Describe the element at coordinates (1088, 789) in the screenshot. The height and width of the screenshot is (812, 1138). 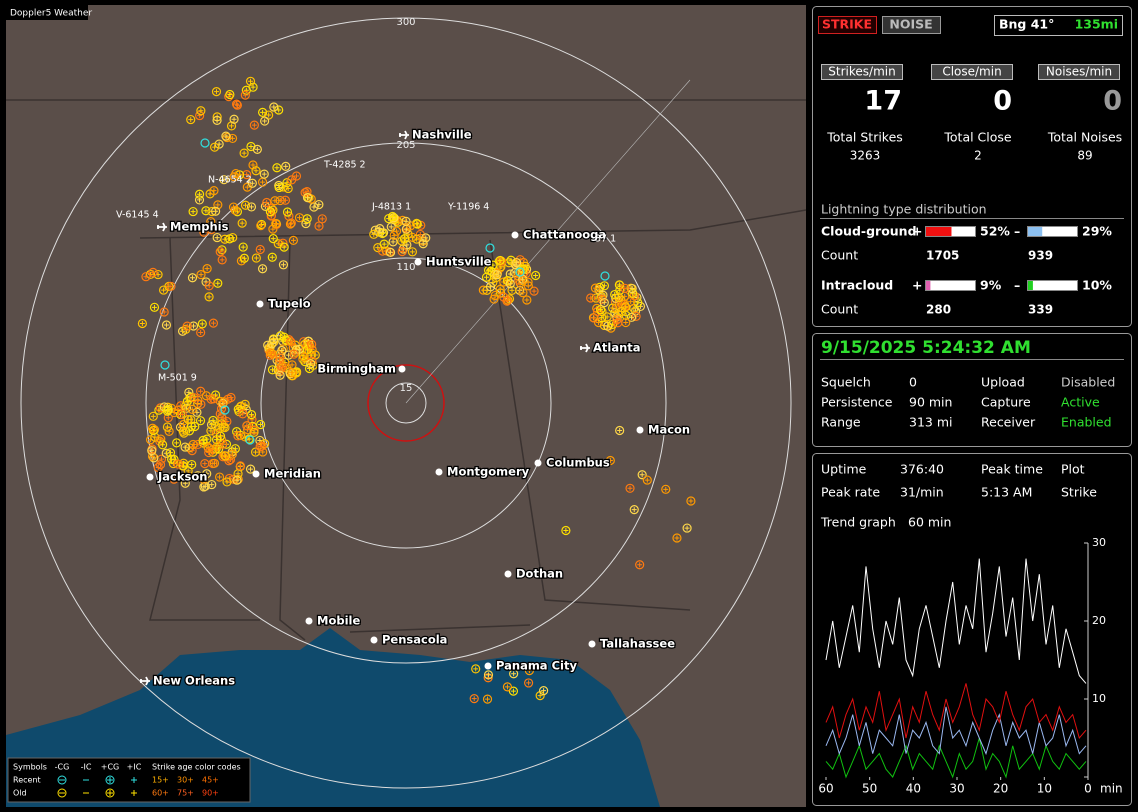
I see `x-tick-label: 0` at that location.